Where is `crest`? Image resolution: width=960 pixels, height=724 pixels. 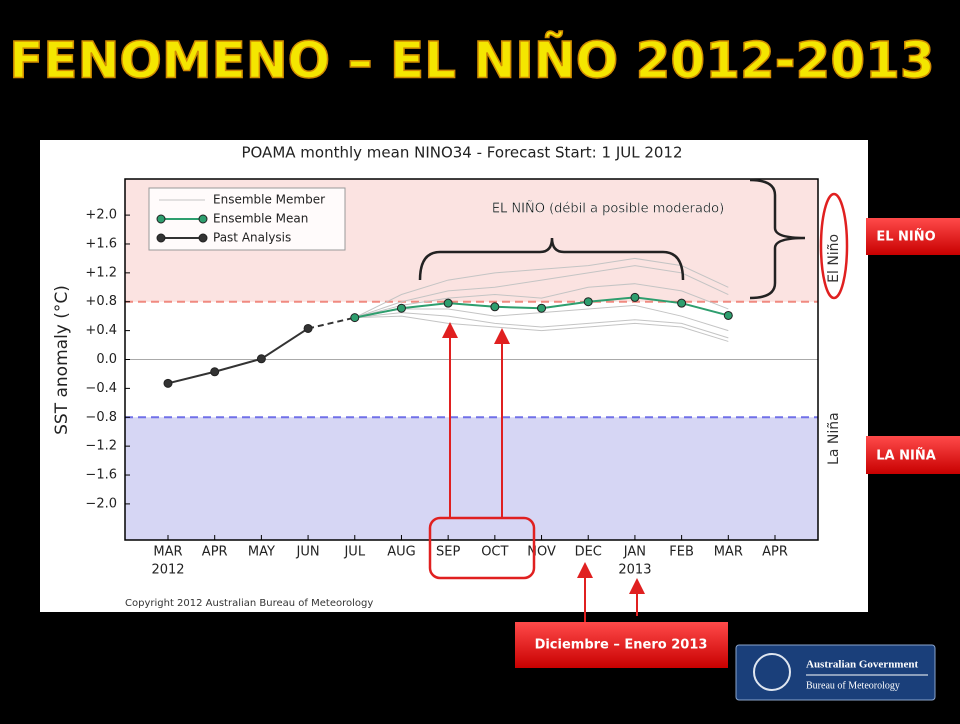
crest is located at coordinates (772, 672).